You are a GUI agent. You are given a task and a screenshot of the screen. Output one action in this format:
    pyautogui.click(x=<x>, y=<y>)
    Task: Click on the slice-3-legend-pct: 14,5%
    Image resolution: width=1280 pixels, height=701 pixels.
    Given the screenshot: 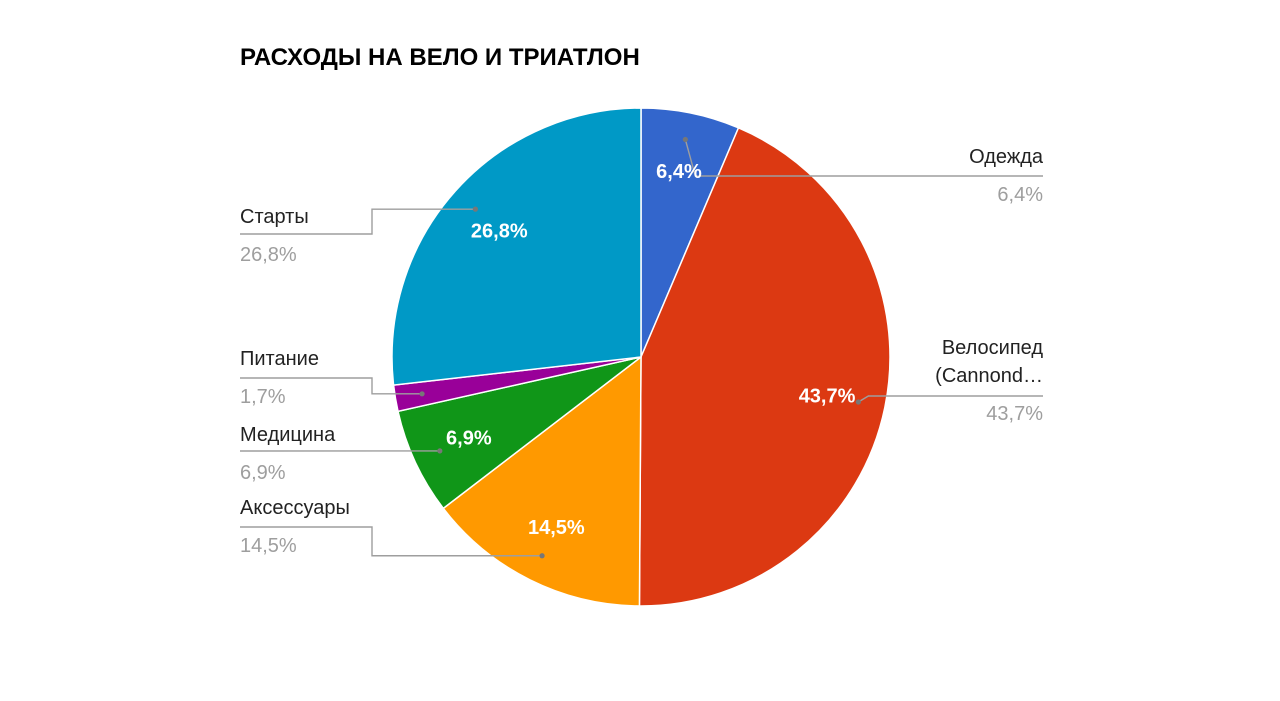 What is the action you would take?
    pyautogui.click(x=268, y=546)
    